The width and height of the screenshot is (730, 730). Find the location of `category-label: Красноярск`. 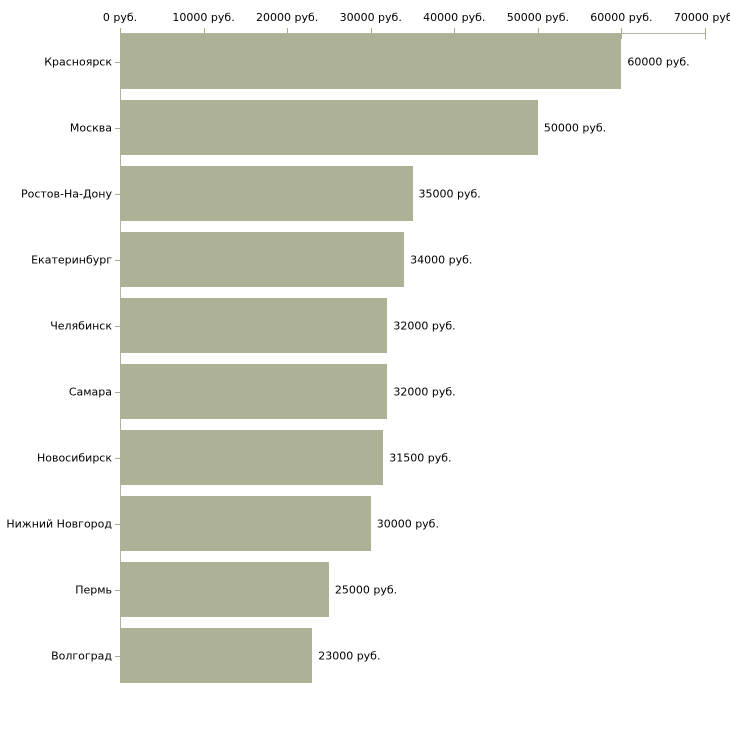

category-label: Красноярск is located at coordinates (78, 61).